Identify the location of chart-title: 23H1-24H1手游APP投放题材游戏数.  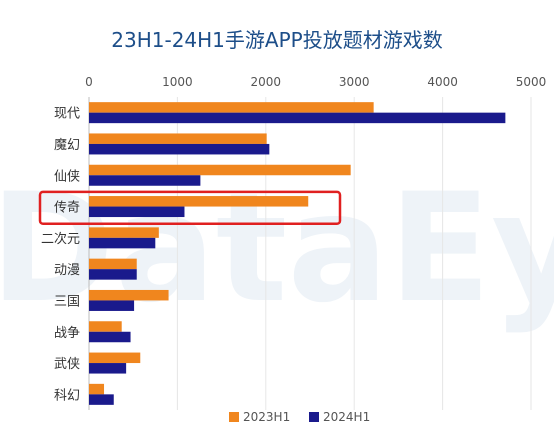
(276, 40).